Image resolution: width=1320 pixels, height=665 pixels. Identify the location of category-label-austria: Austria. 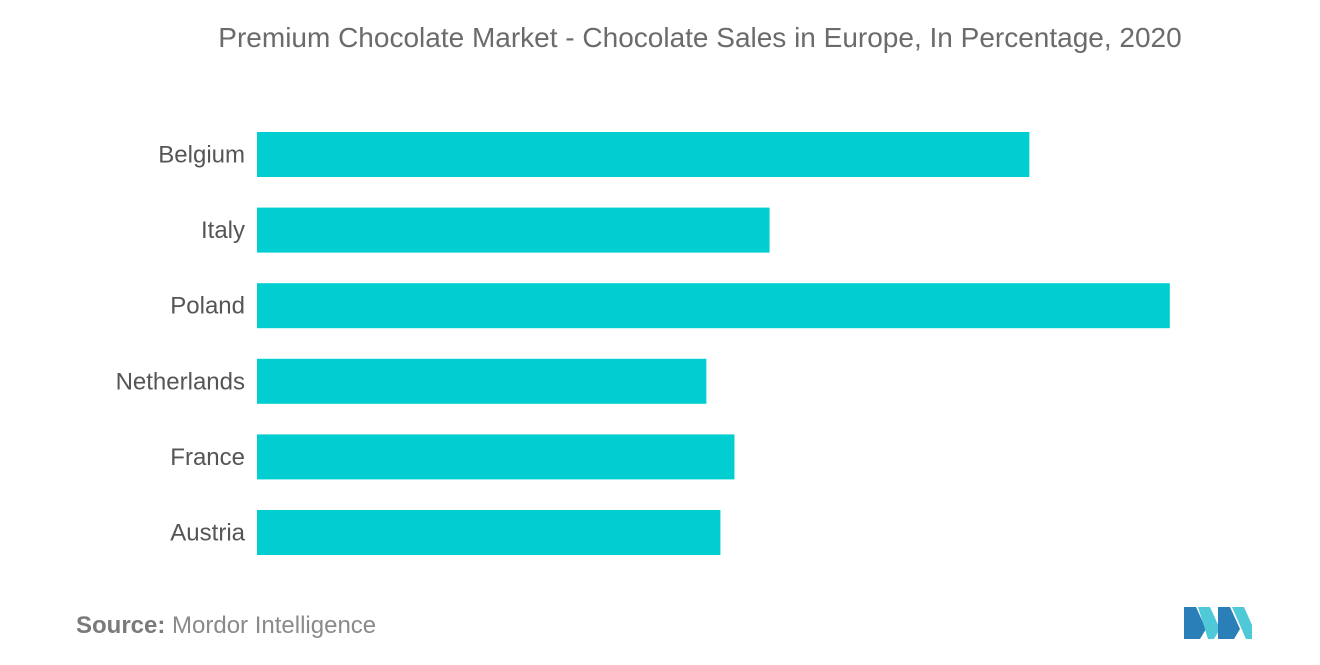
(207, 533).